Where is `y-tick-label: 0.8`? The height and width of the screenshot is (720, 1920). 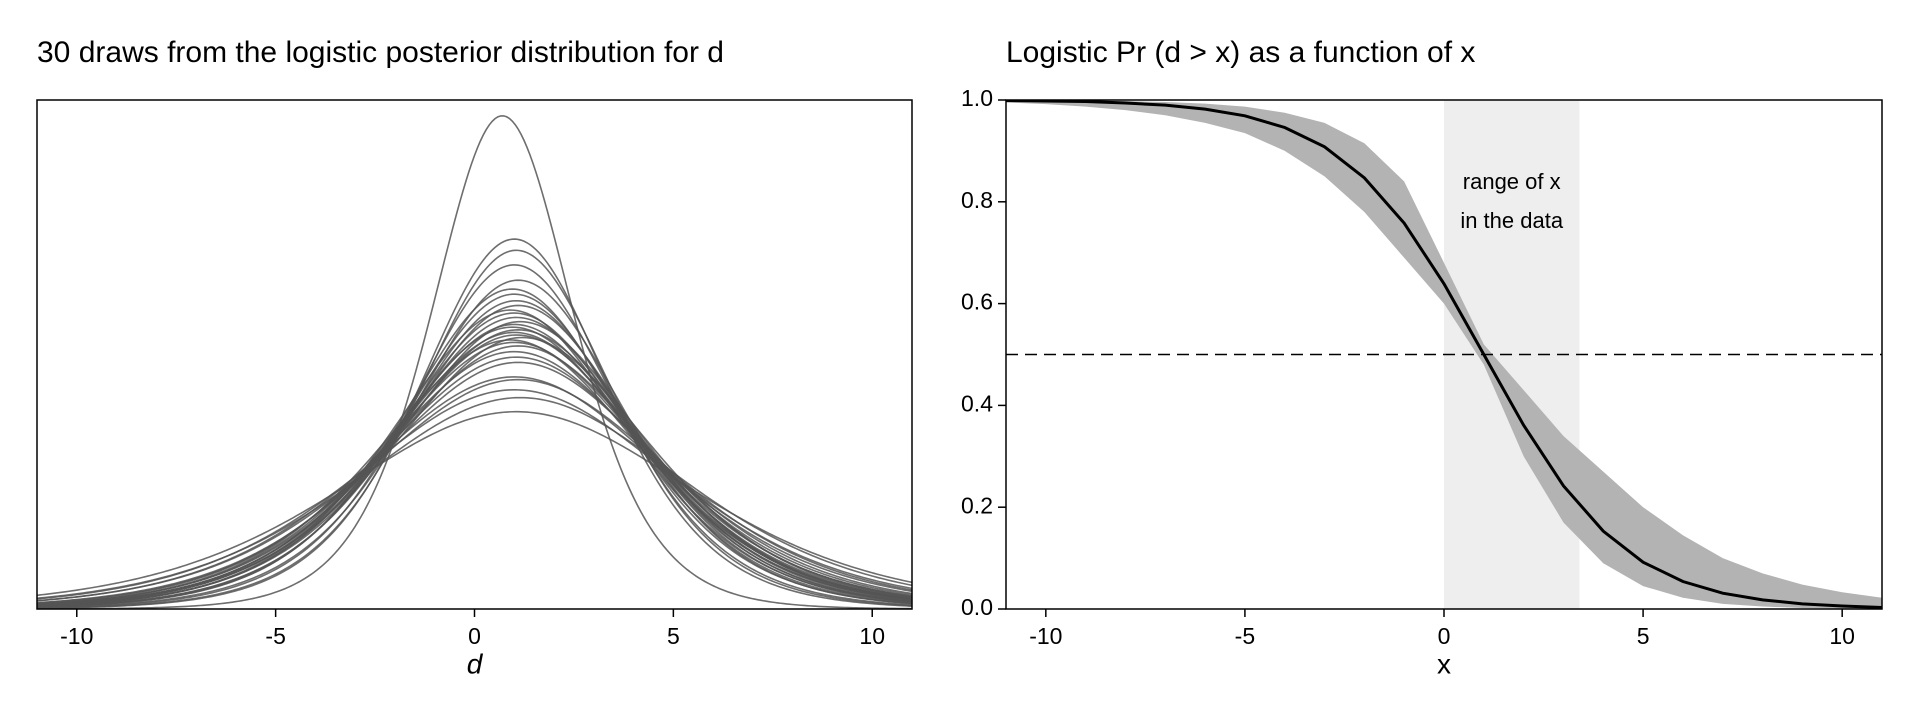 y-tick-label: 0.8 is located at coordinates (977, 200).